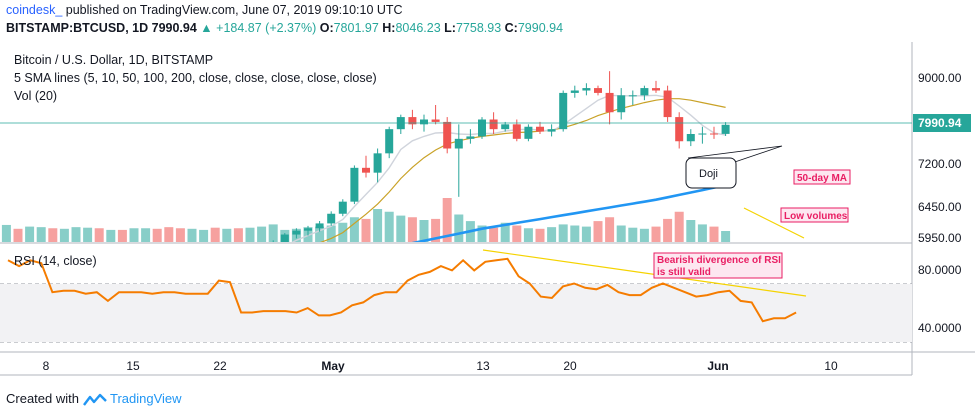  I want to click on x-tick-label: 20, so click(570, 366).